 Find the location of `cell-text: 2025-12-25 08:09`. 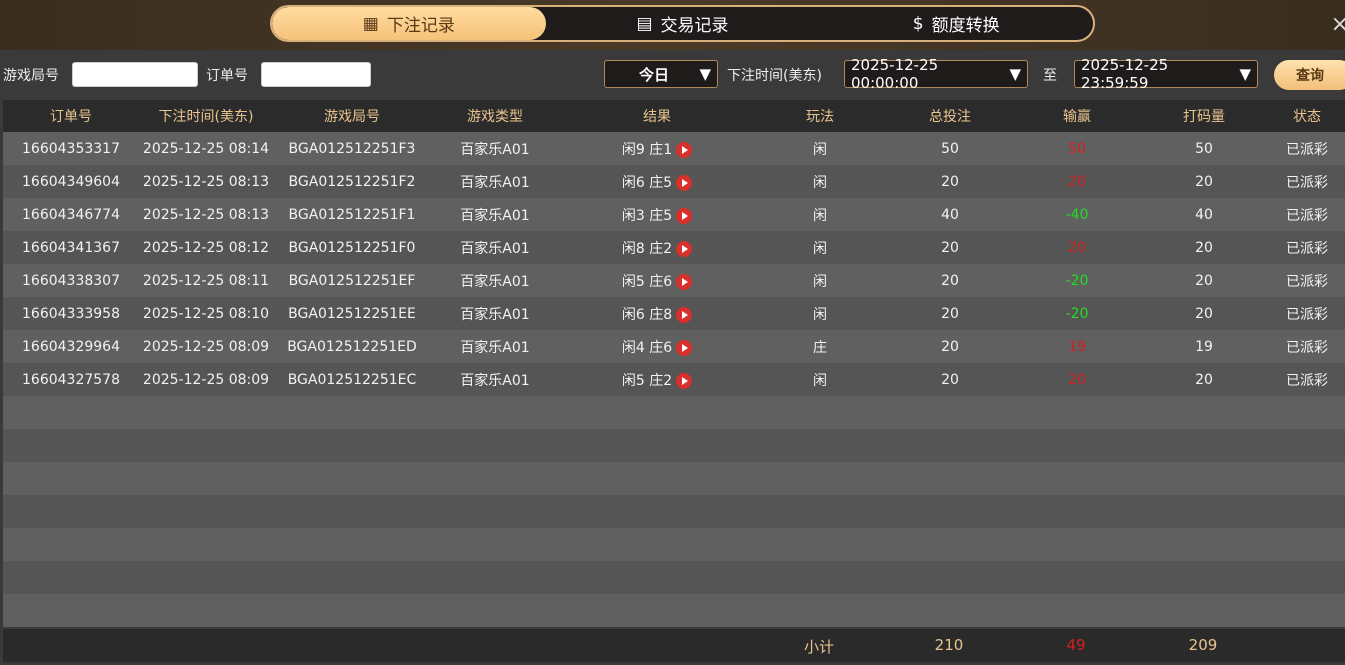

cell-text: 2025-12-25 08:09 is located at coordinates (206, 346).